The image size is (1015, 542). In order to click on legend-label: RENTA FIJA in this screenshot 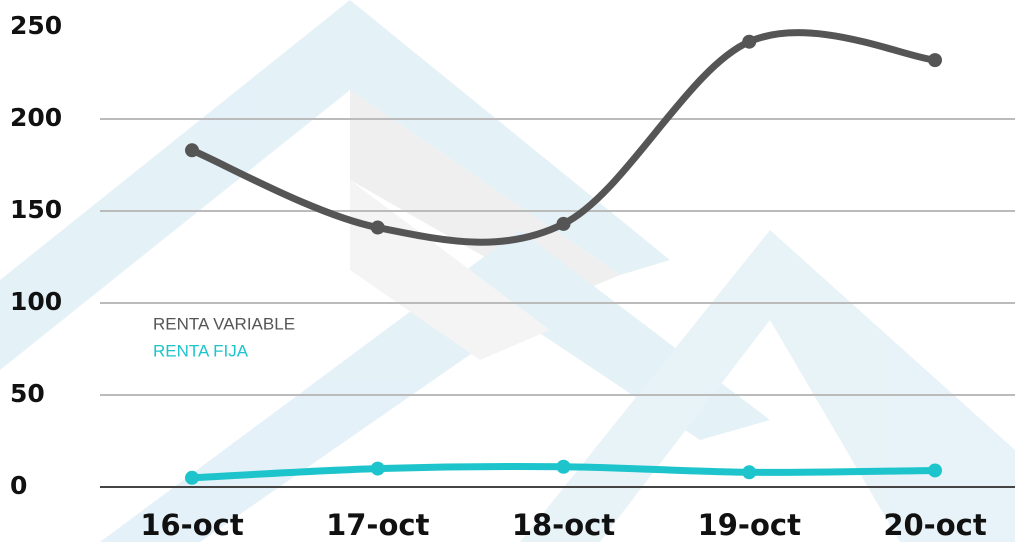, I will do `click(201, 350)`.